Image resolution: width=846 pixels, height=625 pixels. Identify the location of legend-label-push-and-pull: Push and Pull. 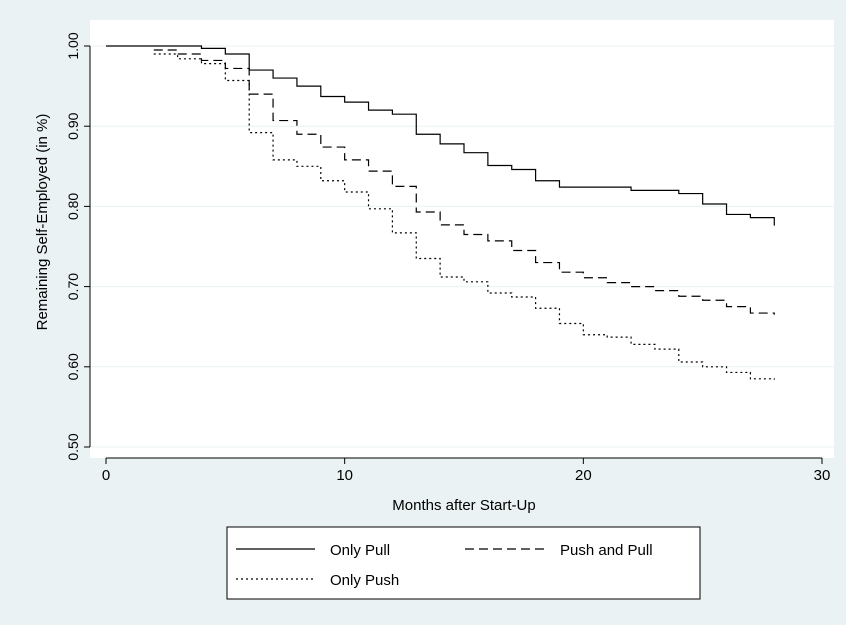
(606, 550).